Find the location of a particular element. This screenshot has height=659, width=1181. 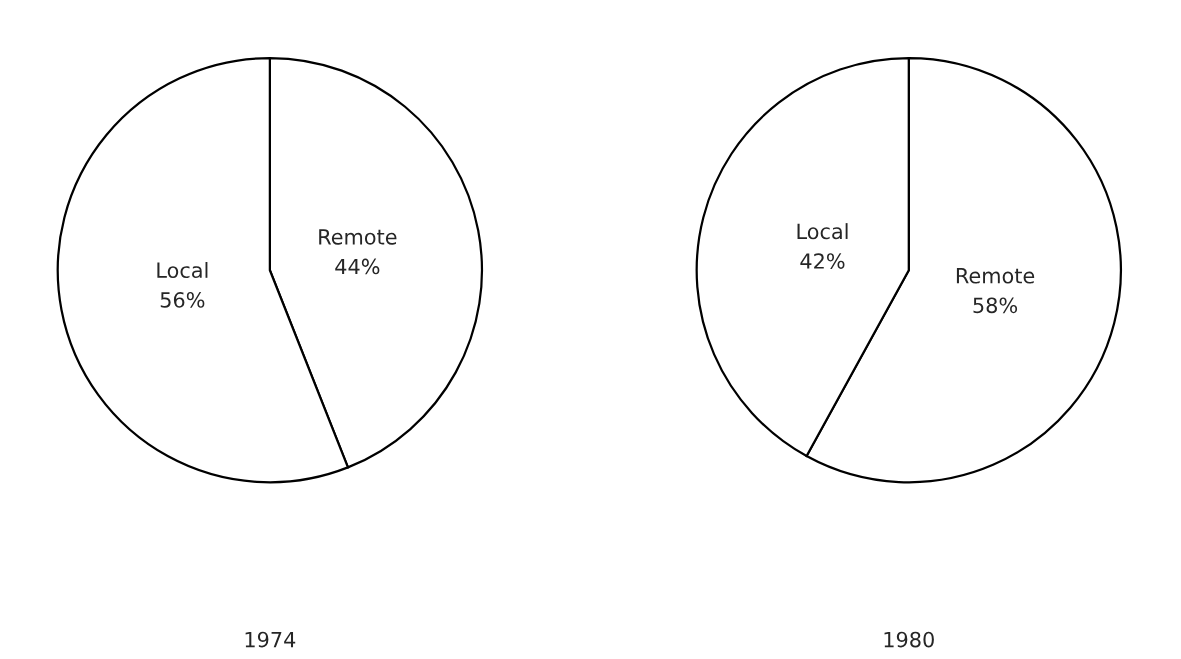

text: 1974 is located at coordinates (270, 639).